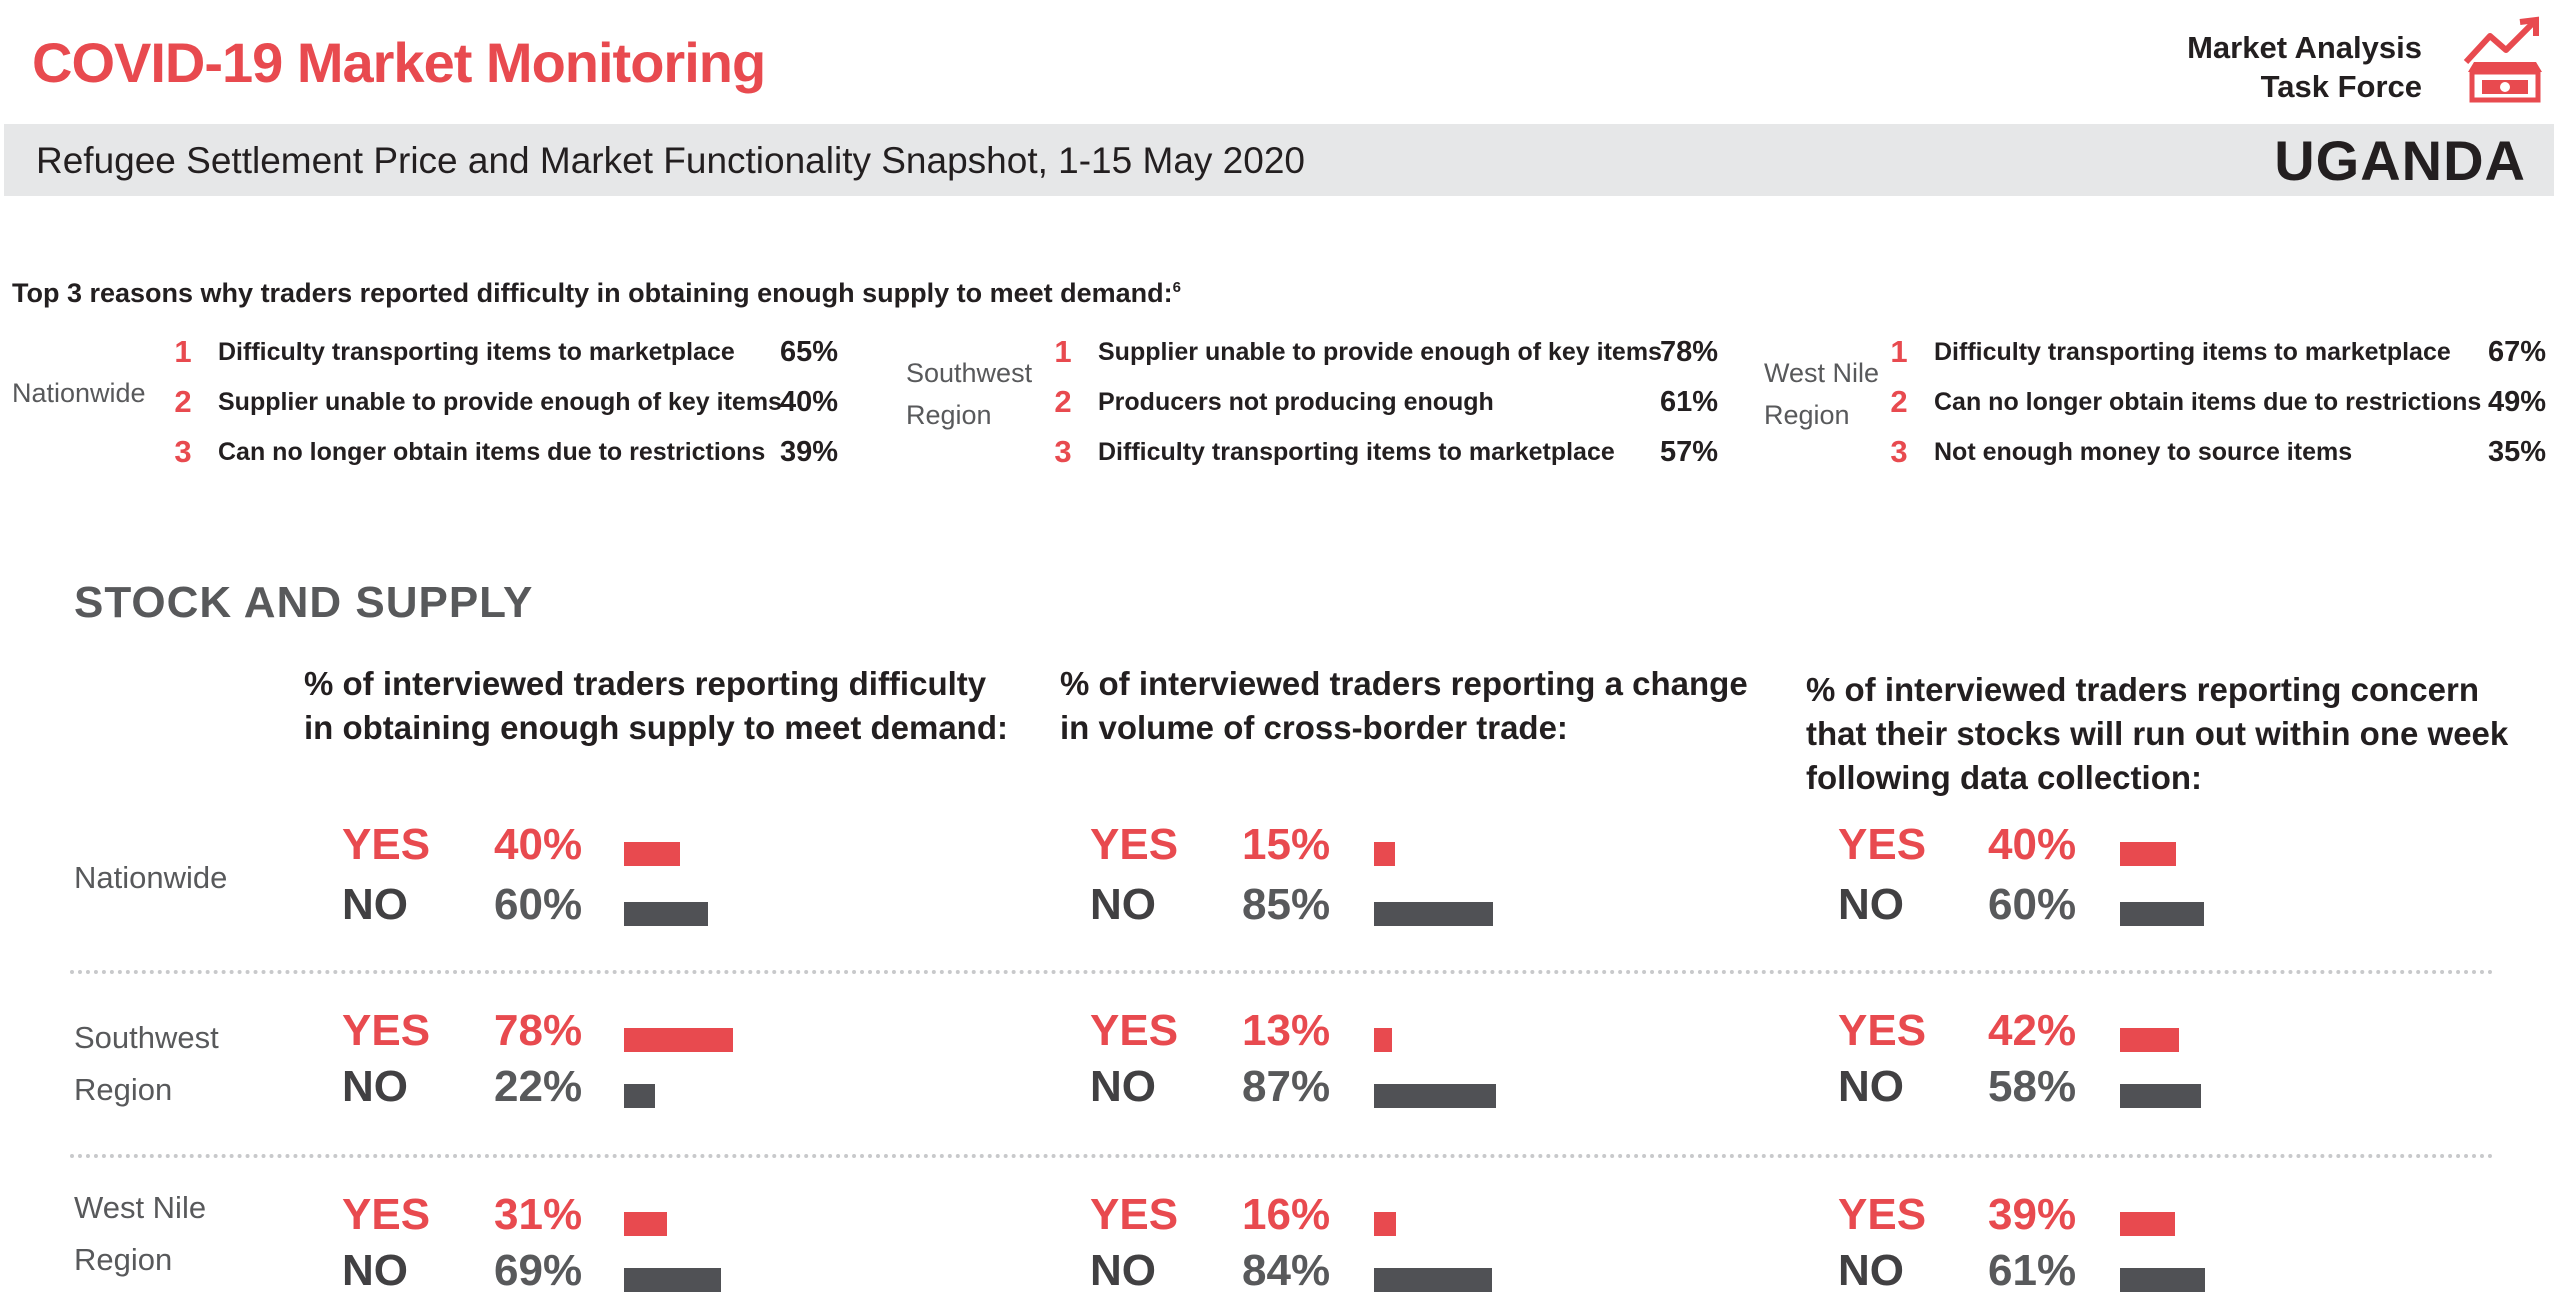  Describe the element at coordinates (2304, 67) in the screenshot. I see `org-name: Market Analysis Task Force` at that location.